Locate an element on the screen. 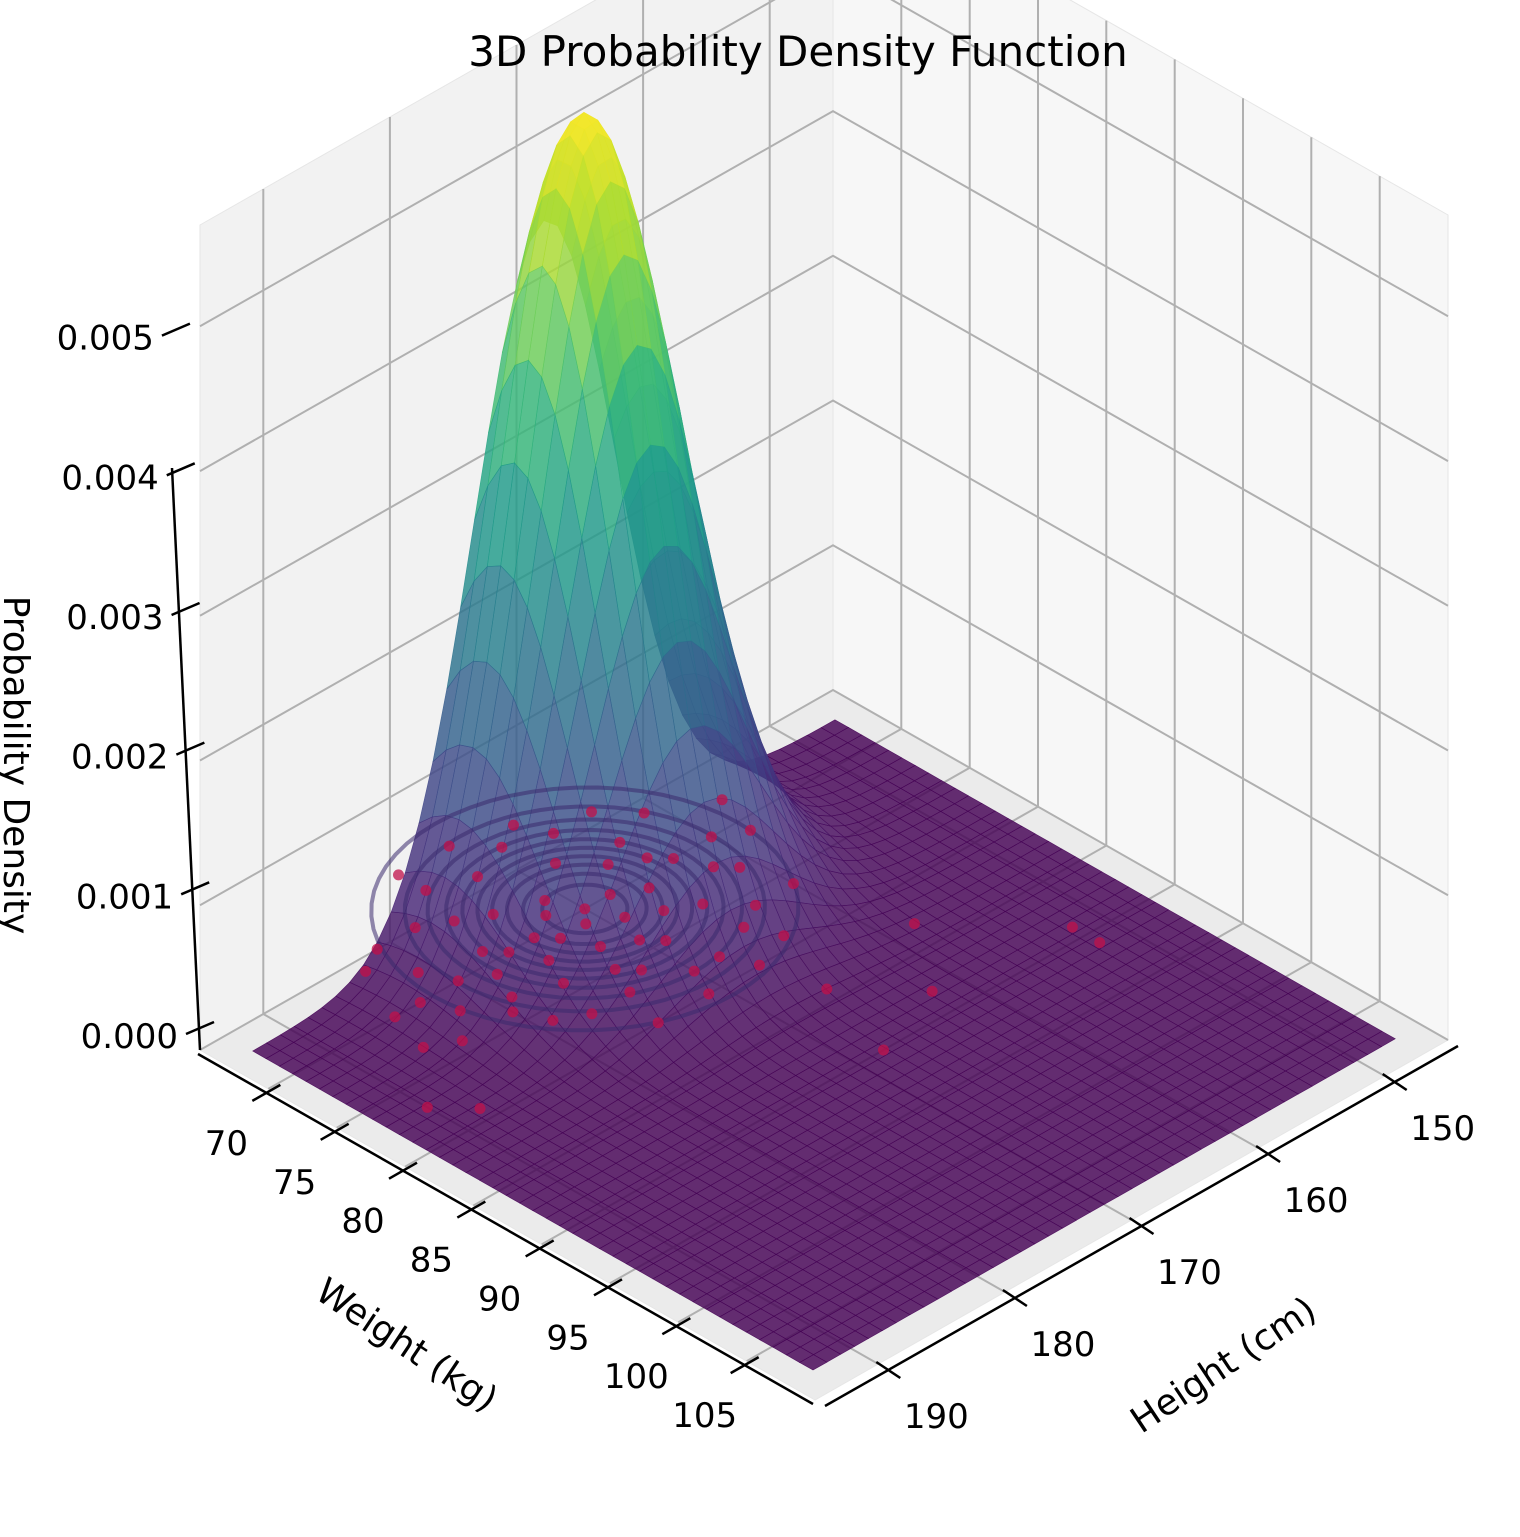  x-tick-label: 150 is located at coordinates (1442, 1129).